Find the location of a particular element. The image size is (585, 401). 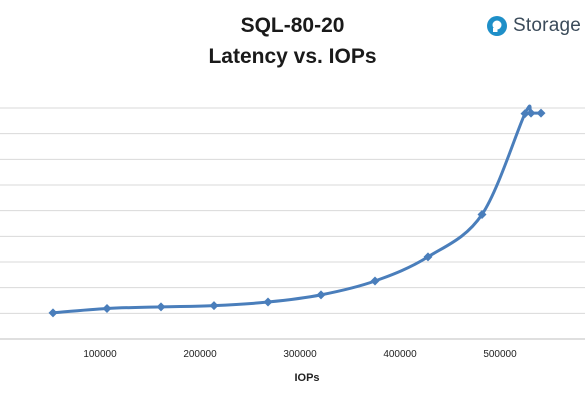

chart-subtitle: Latency vs. IOPs is located at coordinates (292, 56).